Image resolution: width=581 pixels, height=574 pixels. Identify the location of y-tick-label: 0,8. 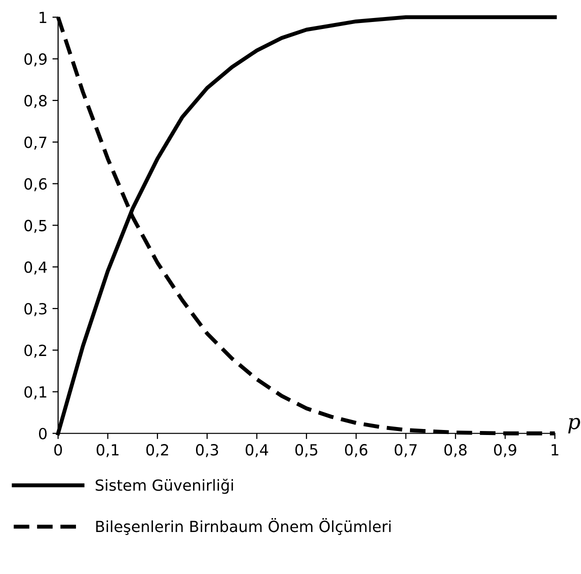
(35, 101).